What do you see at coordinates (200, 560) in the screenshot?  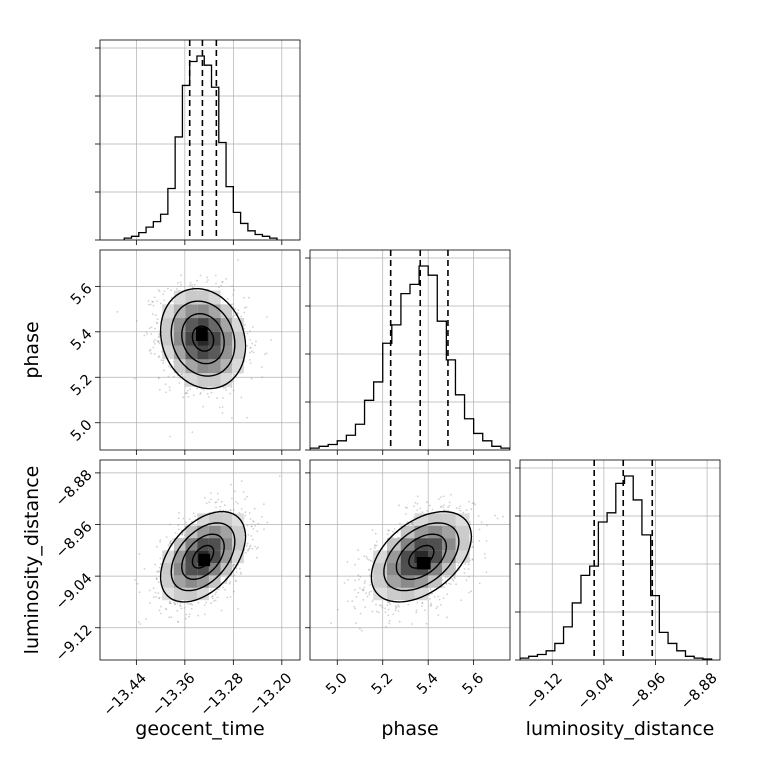 I see `density-geocent-time-luminosity-distance-frame` at bounding box center [200, 560].